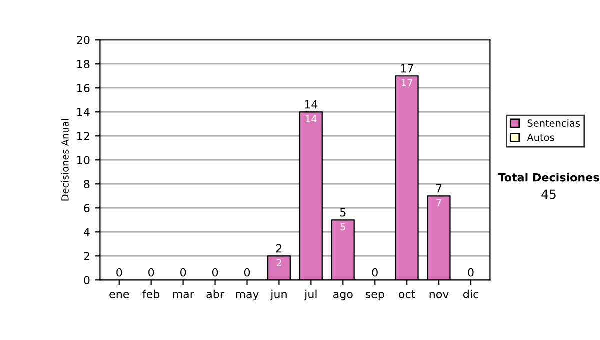  Describe the element at coordinates (554, 123) in the screenshot. I see `legend-label: Sentencias` at that location.